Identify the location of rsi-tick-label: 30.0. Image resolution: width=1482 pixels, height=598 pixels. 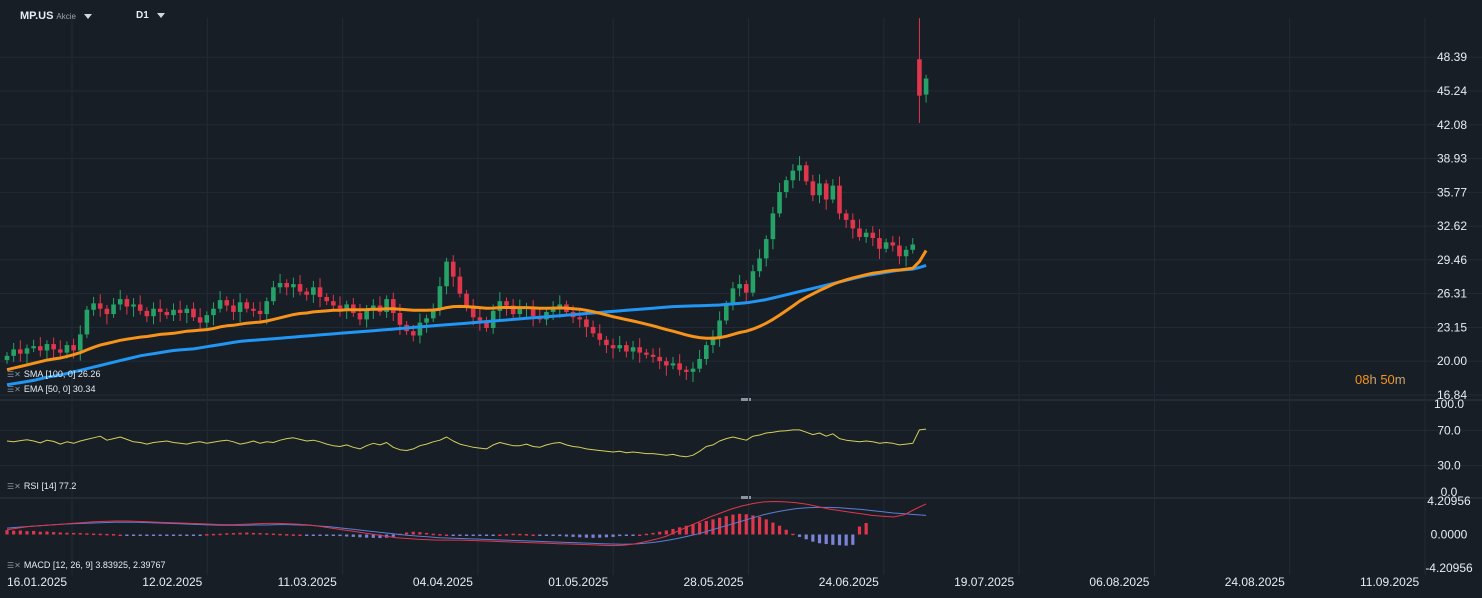
(1449, 466).